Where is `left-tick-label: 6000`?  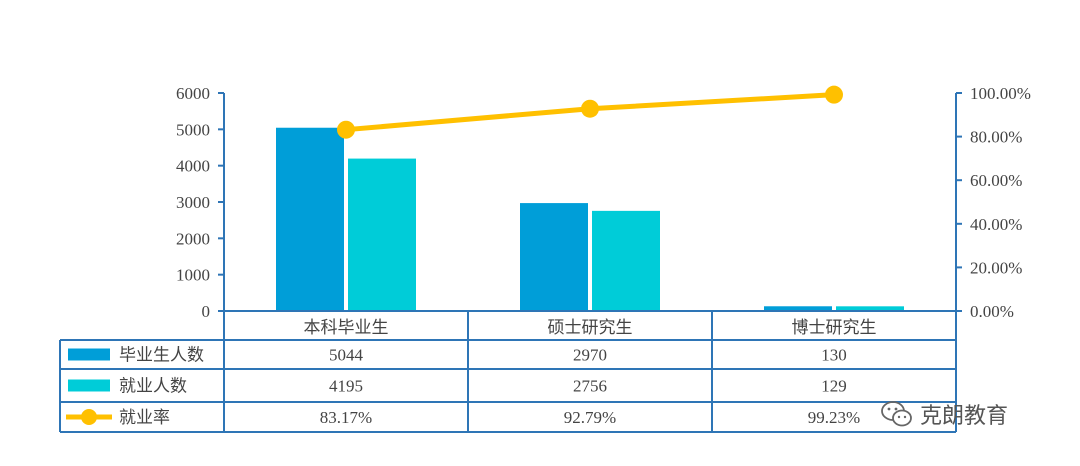 left-tick-label: 6000 is located at coordinates (193, 93).